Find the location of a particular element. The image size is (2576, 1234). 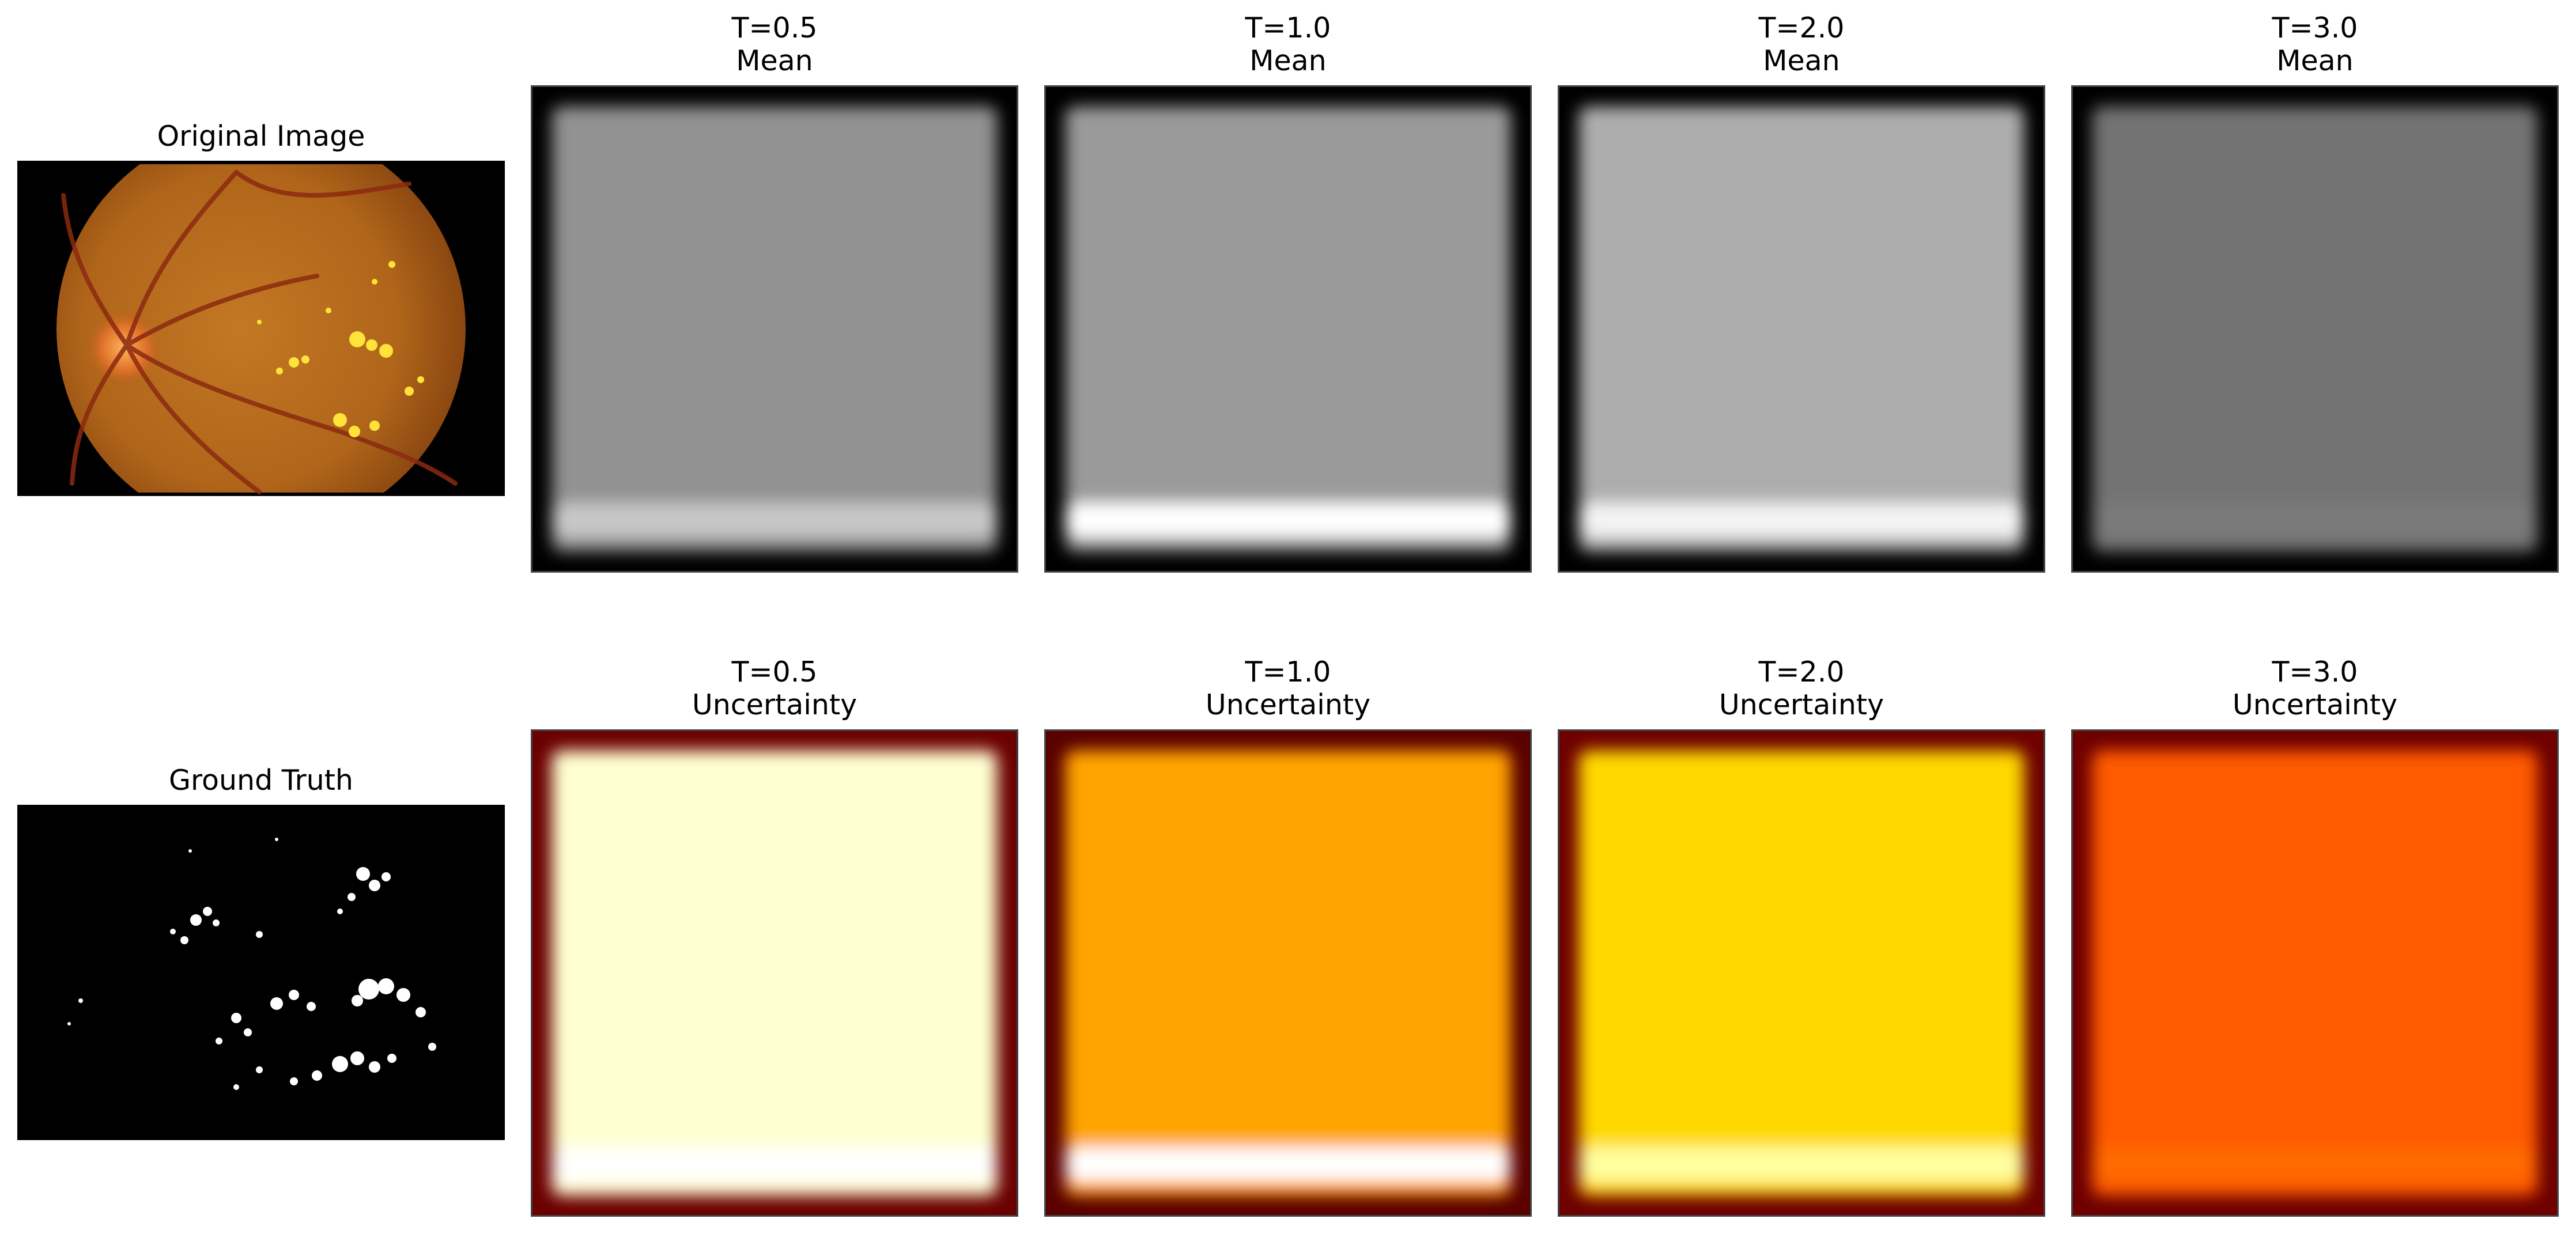

ground-truth-image is located at coordinates (261, 972).